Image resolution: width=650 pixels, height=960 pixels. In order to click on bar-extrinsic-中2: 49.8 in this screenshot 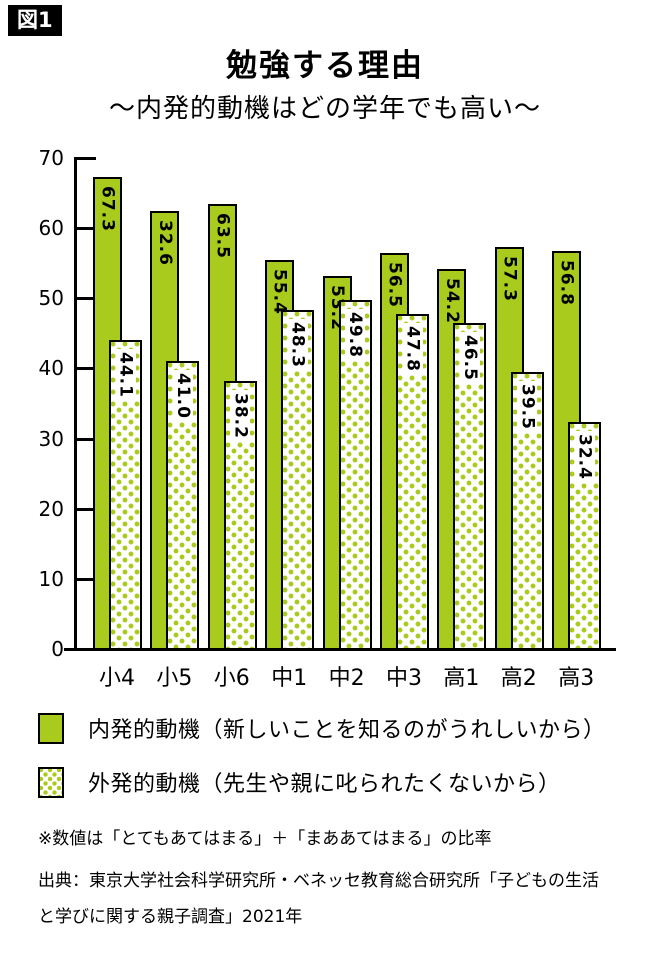, I will do `click(355, 474)`.